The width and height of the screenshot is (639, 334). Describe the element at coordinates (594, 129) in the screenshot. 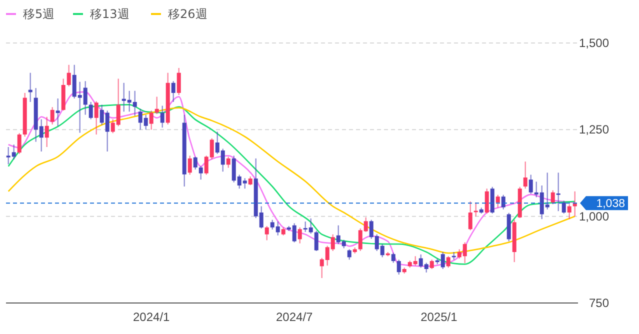

I see `y-tick-label: 1,250` at that location.